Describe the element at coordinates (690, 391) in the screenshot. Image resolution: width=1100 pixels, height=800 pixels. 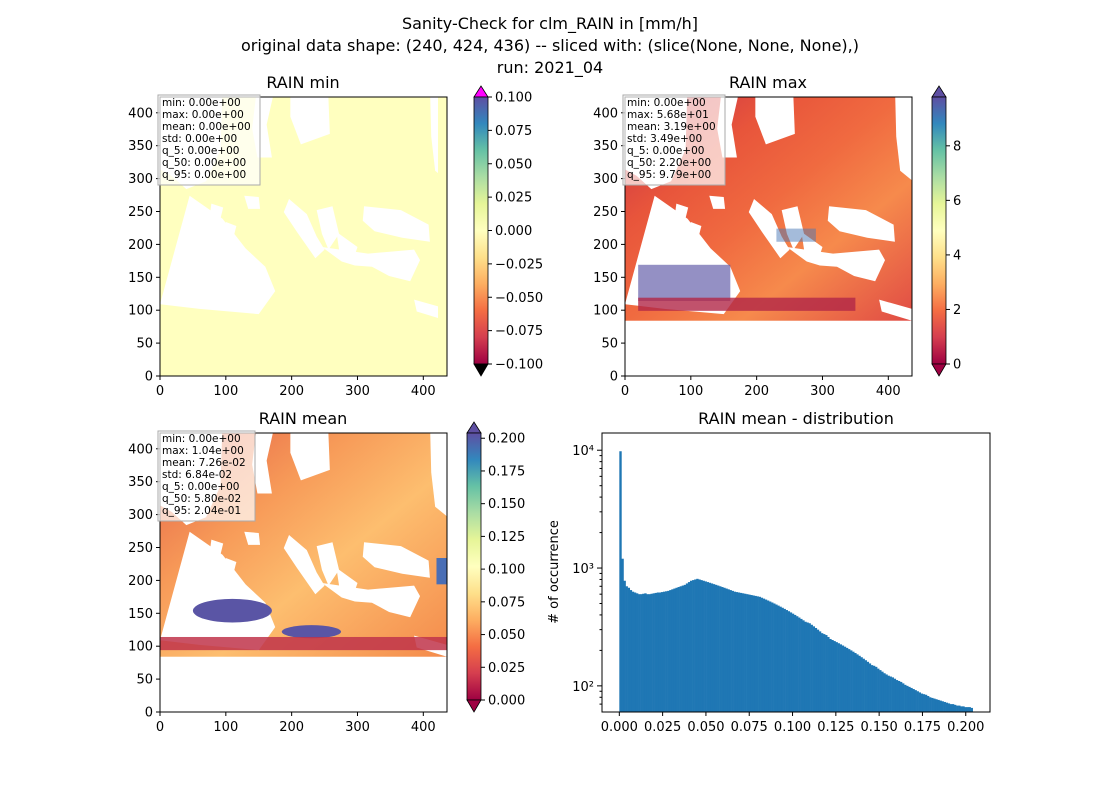
I see `x-tick-label: 100` at that location.